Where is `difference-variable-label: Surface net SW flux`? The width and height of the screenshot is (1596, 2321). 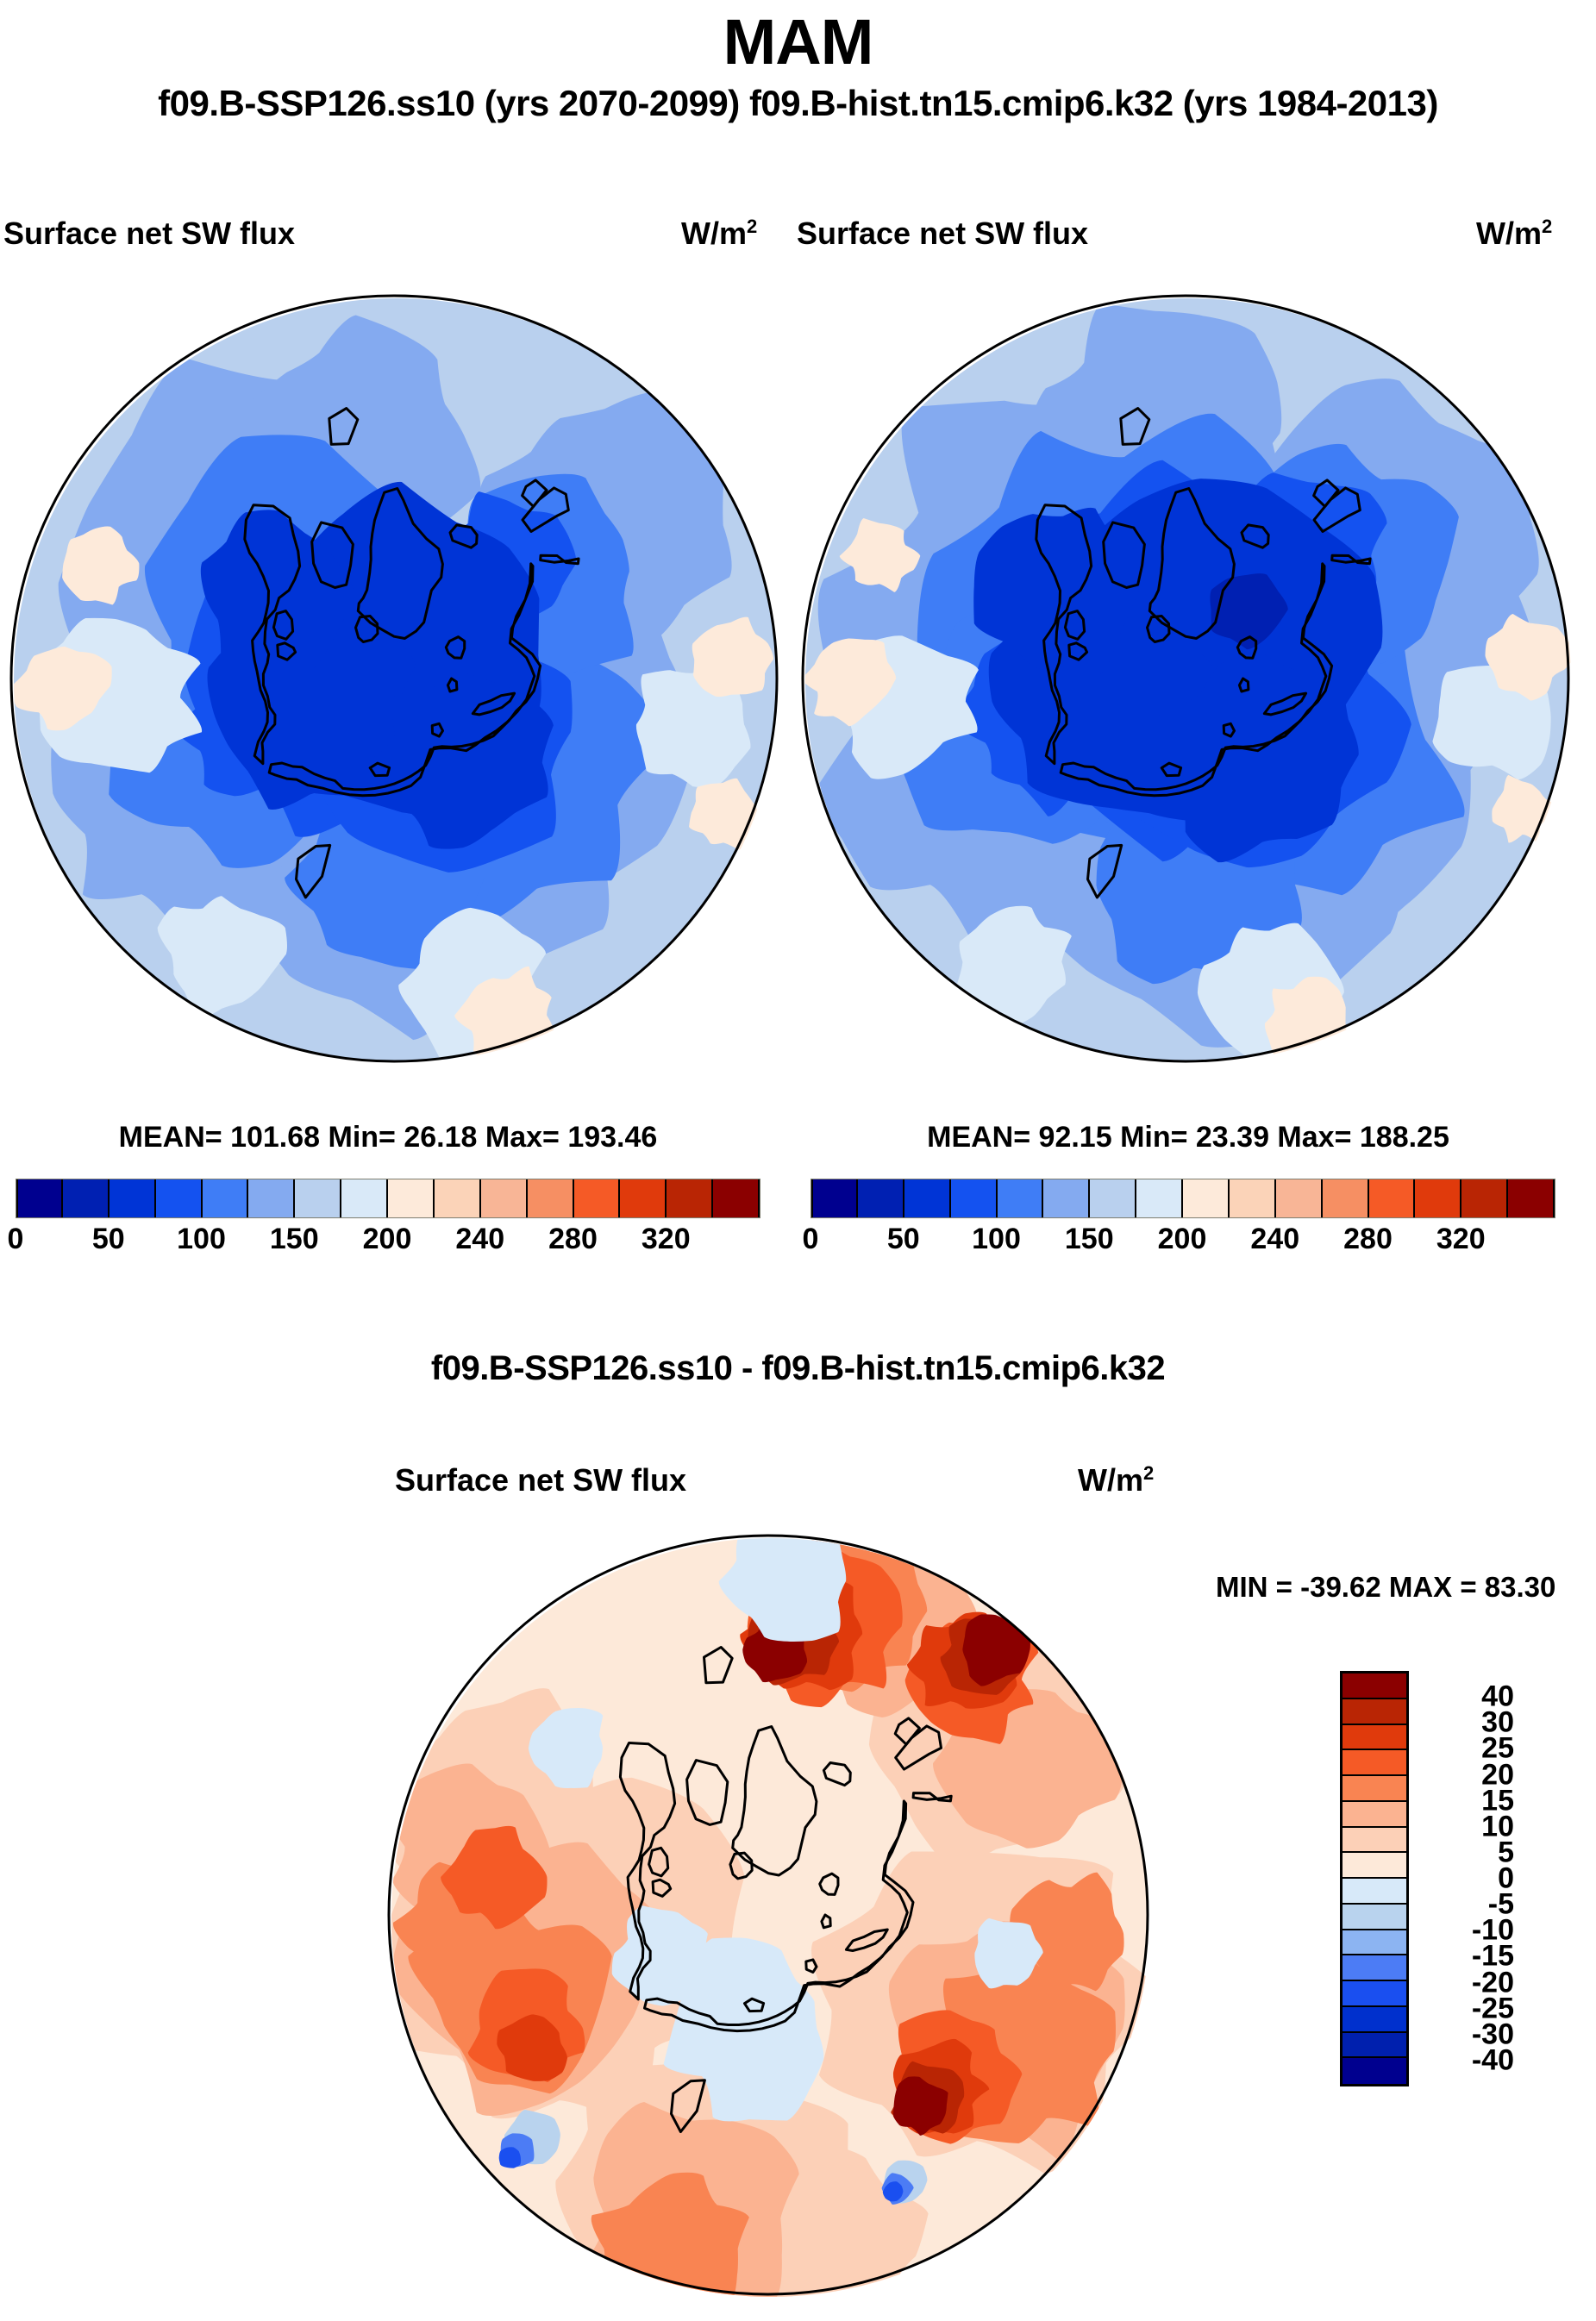 difference-variable-label: Surface net SW flux is located at coordinates (541, 1480).